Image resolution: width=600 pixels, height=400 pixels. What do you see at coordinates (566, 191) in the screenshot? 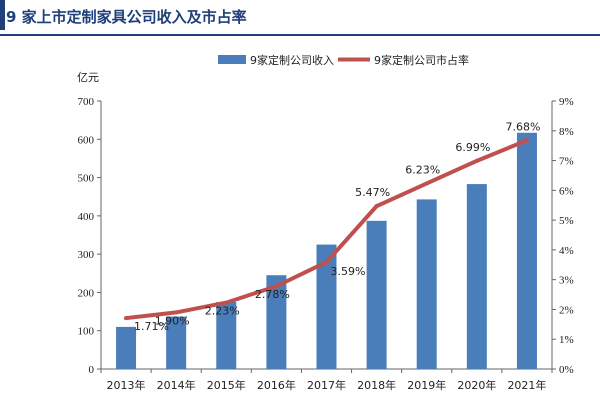
I see `y2-tick-label: 6%` at bounding box center [566, 191].